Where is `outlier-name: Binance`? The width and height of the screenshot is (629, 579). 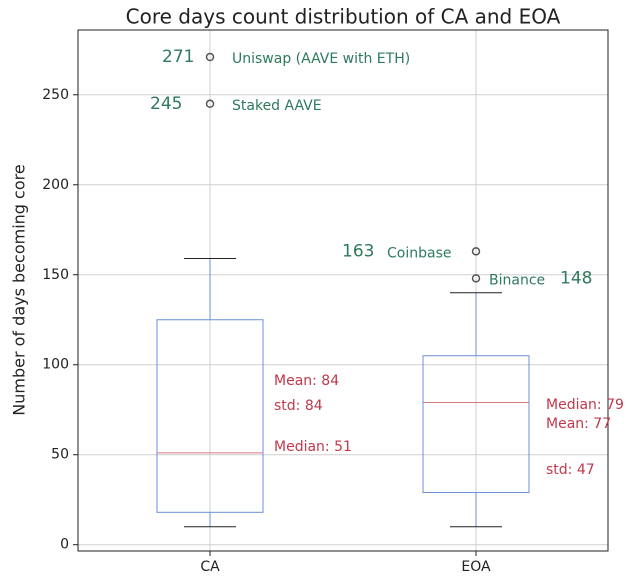 outlier-name: Binance is located at coordinates (517, 280).